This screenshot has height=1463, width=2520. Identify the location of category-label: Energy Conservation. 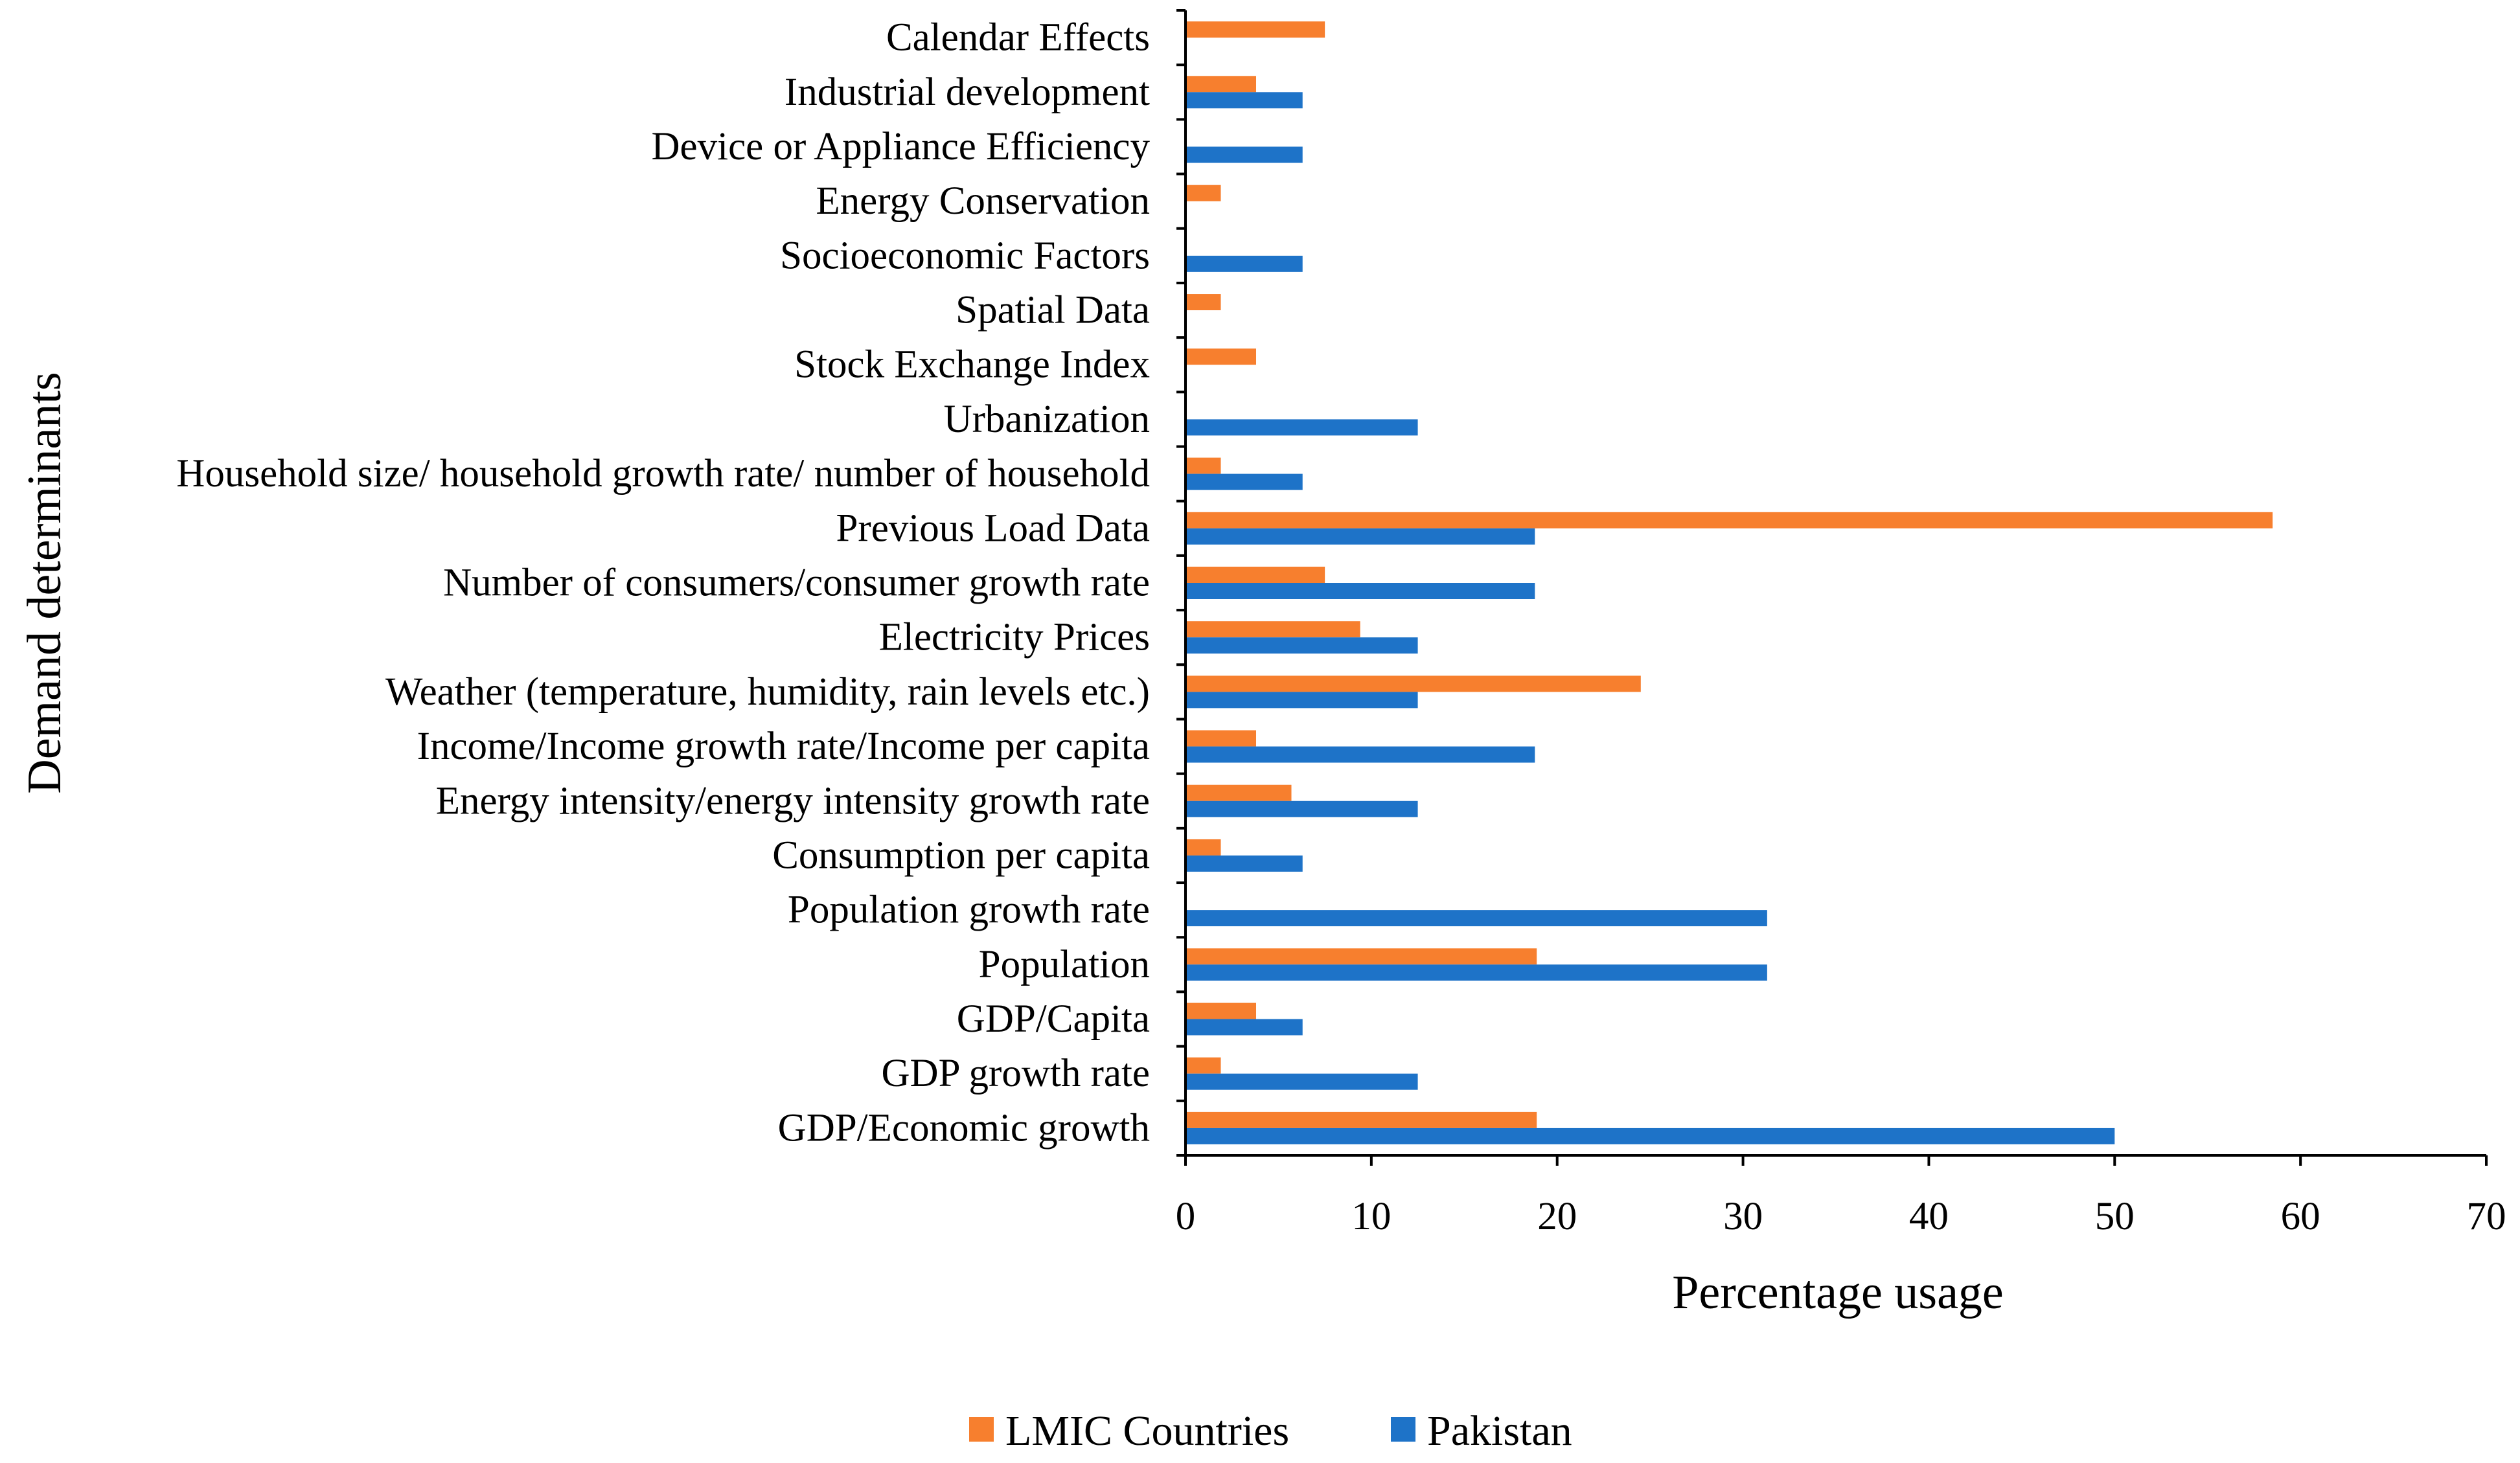
(983, 201).